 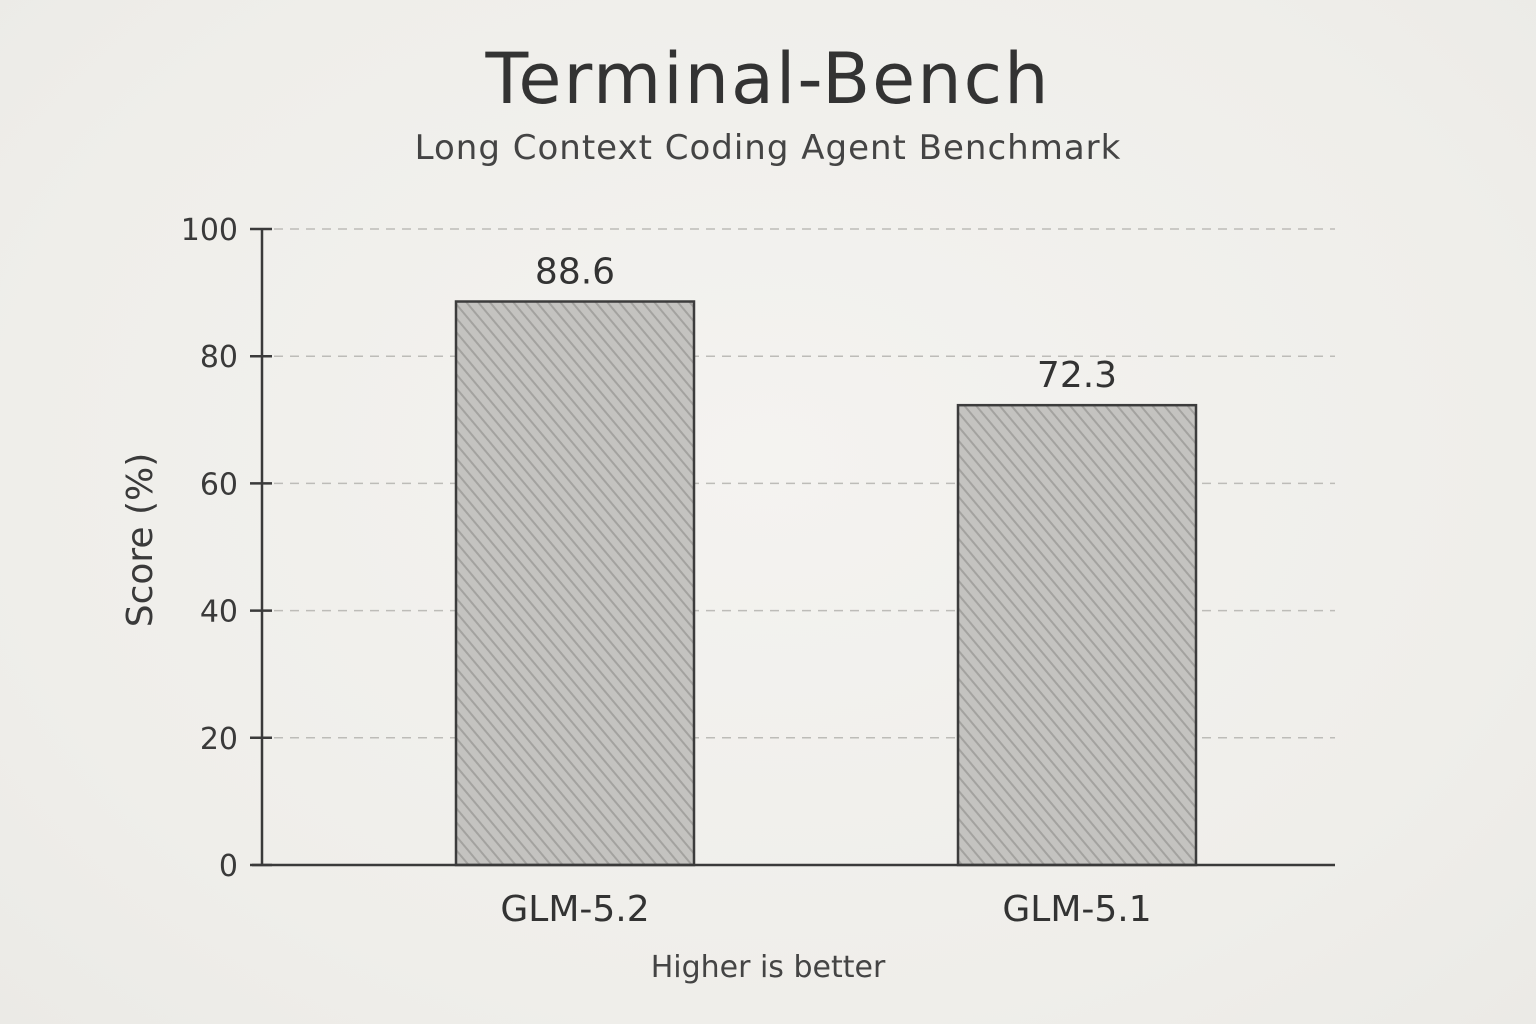 What do you see at coordinates (226, 548) in the screenshot?
I see `y-ticks: 0 20 40 60 80 100` at bounding box center [226, 548].